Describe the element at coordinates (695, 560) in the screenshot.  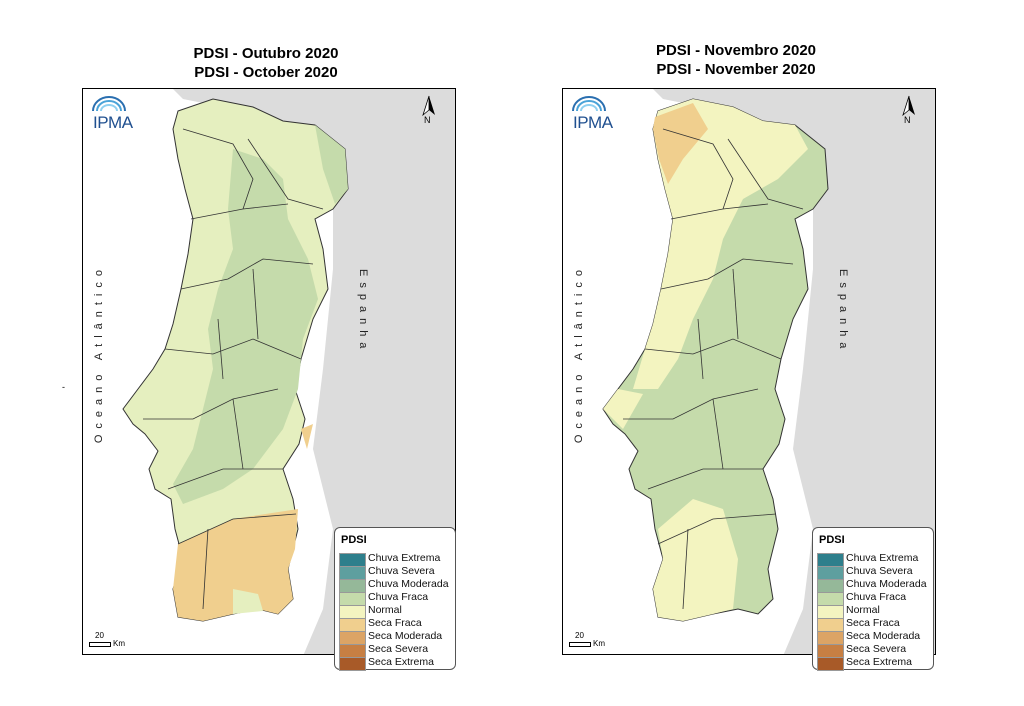
I see `region-normal-south` at that location.